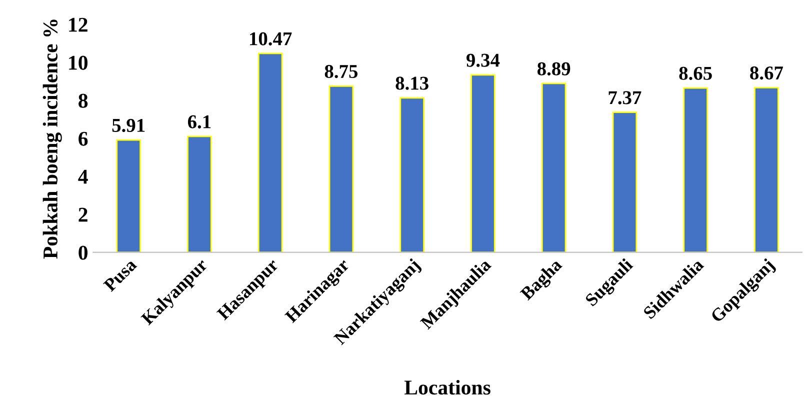  I want to click on y-tick-label: 10, so click(78, 63).